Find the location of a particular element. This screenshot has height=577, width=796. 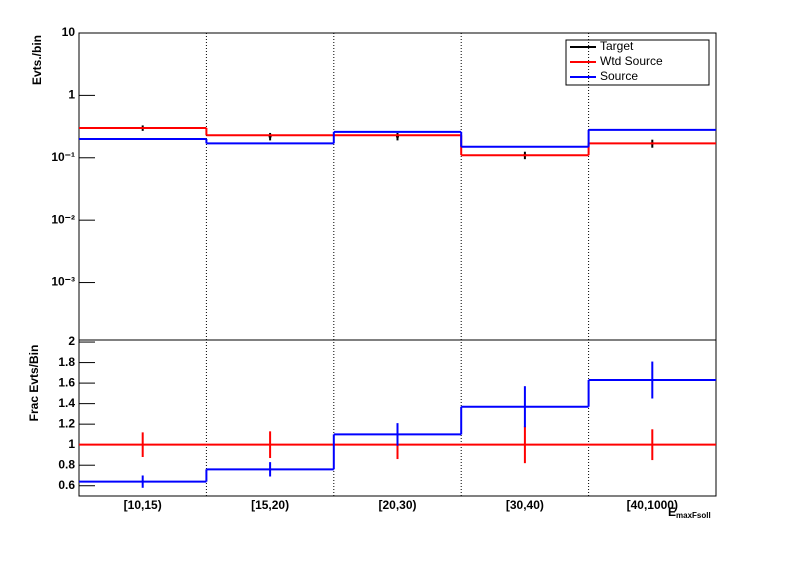

y-axis-title: Frac Evts/Bin is located at coordinates (34, 383).